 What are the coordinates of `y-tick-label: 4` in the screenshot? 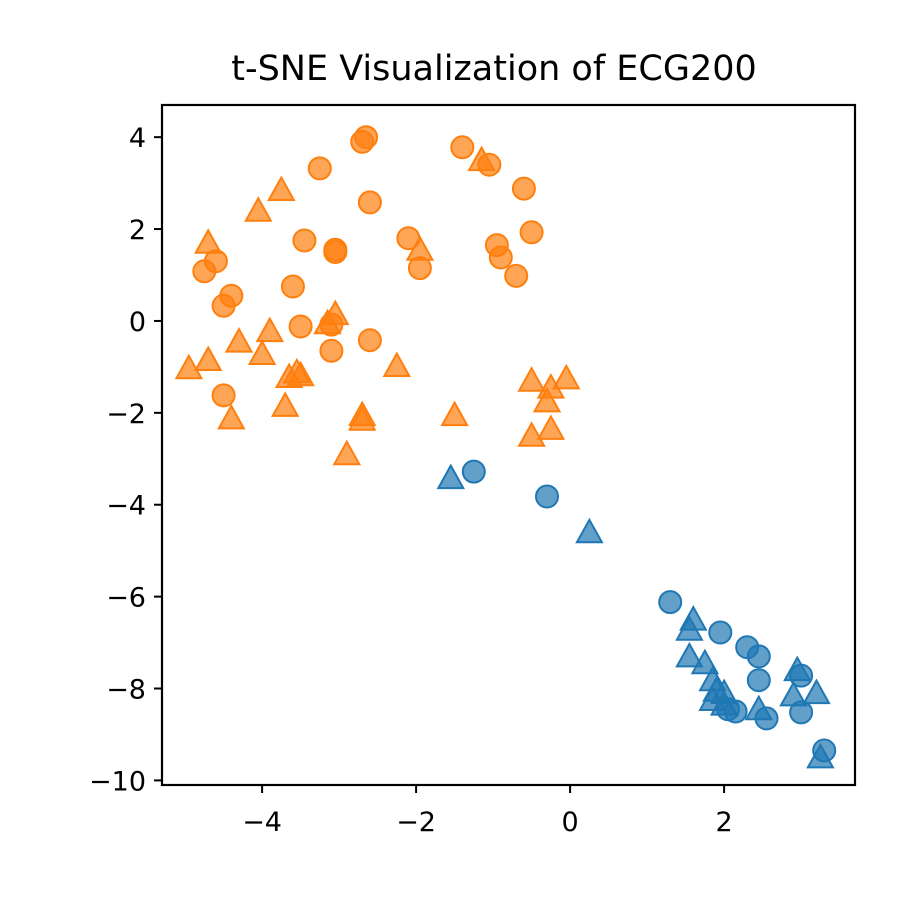 It's located at (137, 138).